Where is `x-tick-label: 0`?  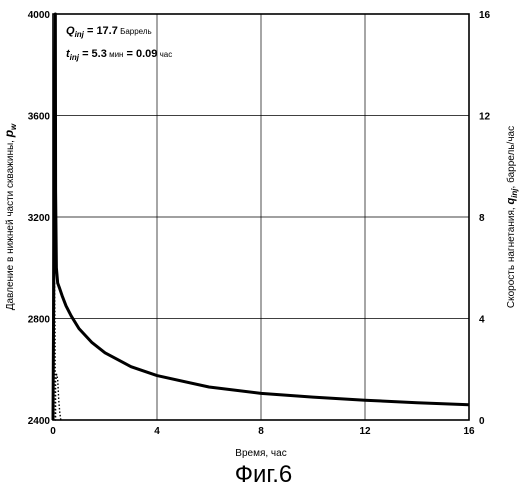 x-tick-label: 0 is located at coordinates (53, 431).